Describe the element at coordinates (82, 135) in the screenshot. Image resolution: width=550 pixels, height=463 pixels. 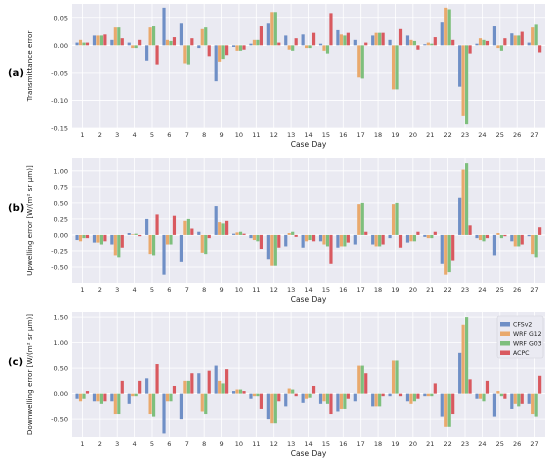
I see `x-tick-label: 1` at that location.